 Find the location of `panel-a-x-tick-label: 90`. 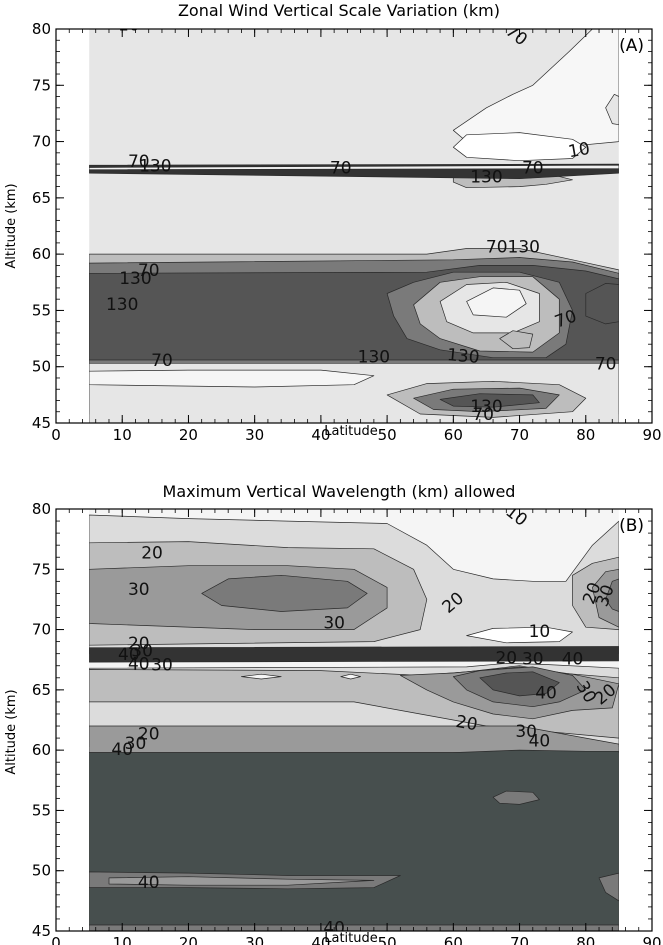

panel-a-x-tick-label: 90 is located at coordinates (651, 435).